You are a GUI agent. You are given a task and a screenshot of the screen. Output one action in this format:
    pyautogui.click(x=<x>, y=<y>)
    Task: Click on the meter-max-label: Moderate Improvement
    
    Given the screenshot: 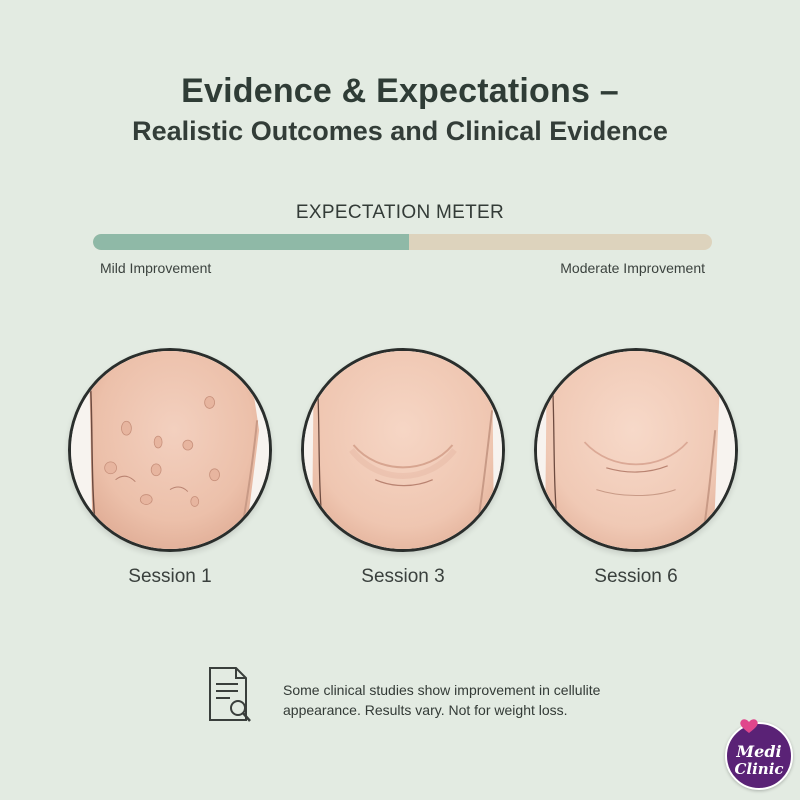 What is the action you would take?
    pyautogui.click(x=632, y=268)
    